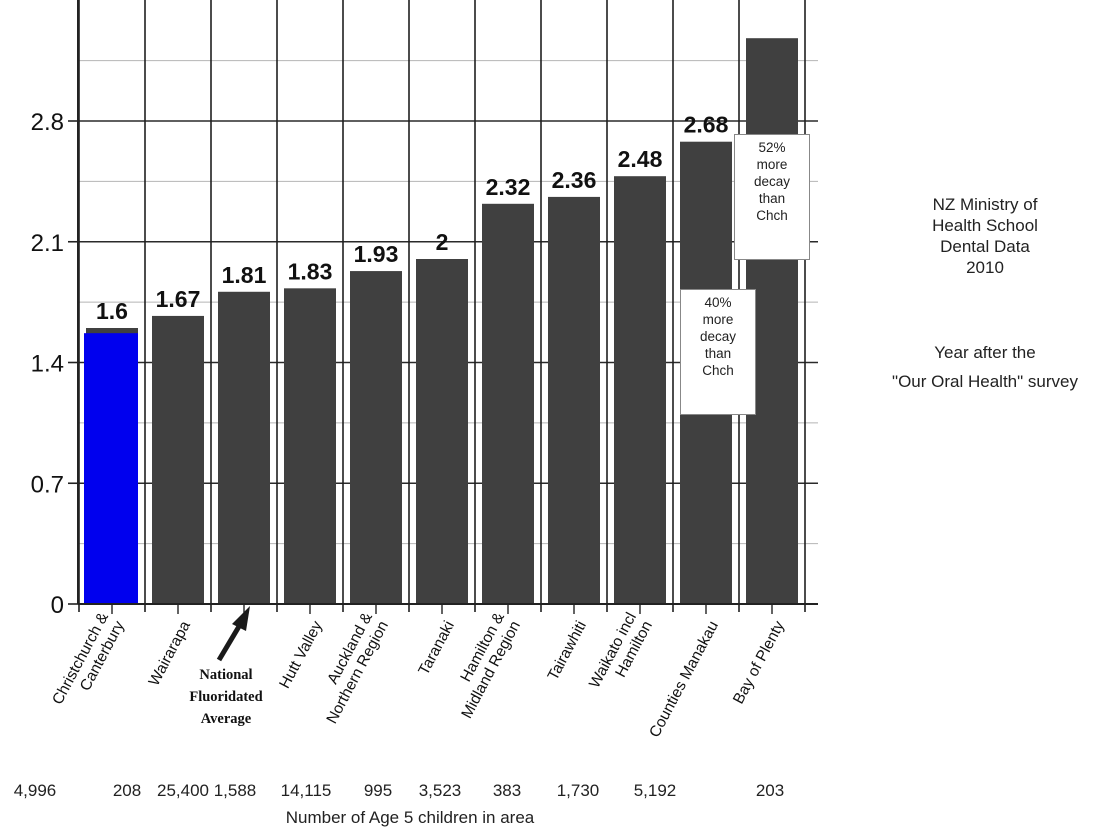  What do you see at coordinates (412, 218) in the screenshot?
I see `data-labels: 1.6 1.67 1.81 1.83 1.93 2 2.32 2.36 2.48 2.68` at bounding box center [412, 218].